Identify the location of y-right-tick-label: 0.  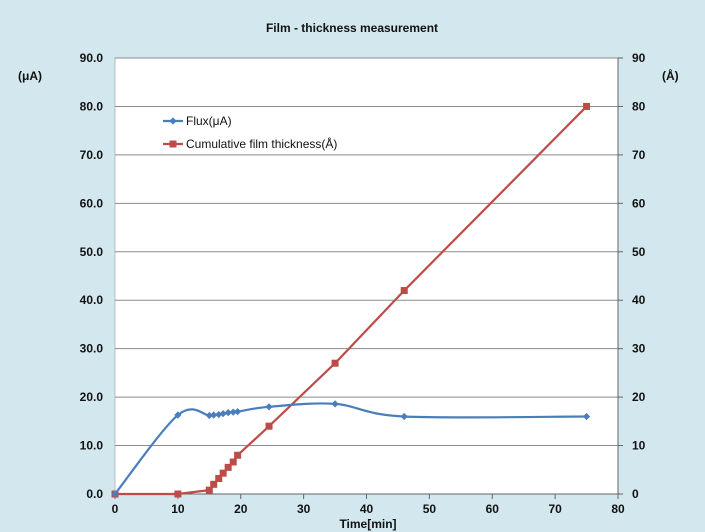
(635, 494).